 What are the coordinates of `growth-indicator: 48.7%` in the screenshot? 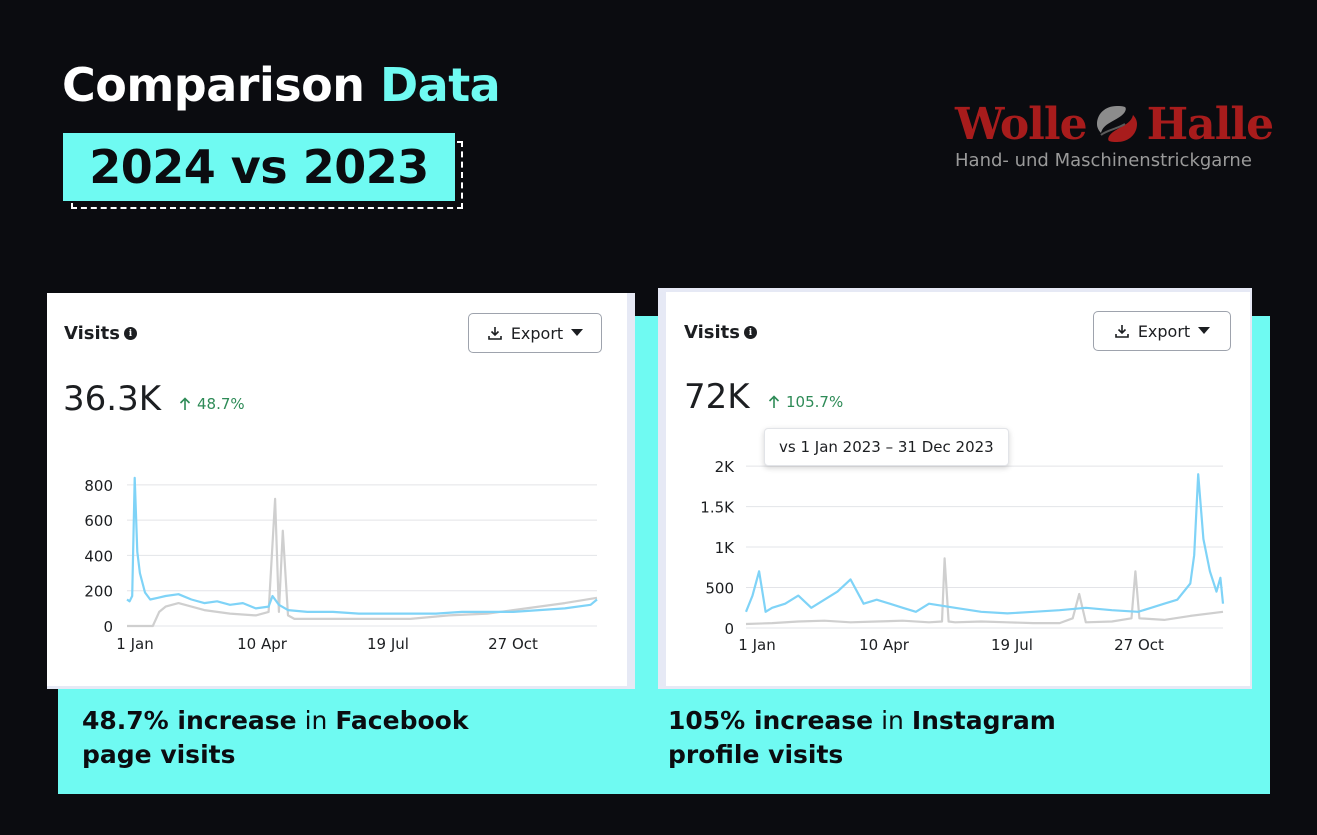 It's located at (212, 404).